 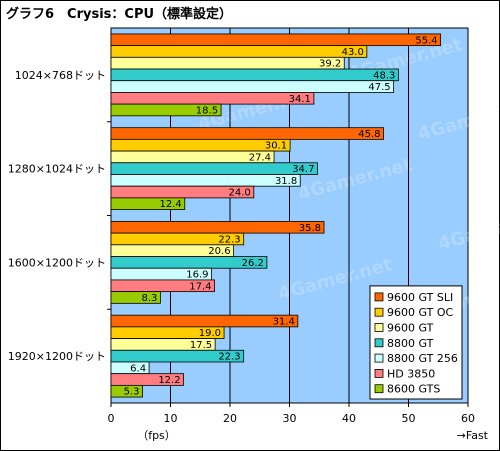 What do you see at coordinates (57, 169) in the screenshot?
I see `category-label: 1280×1024ドット` at bounding box center [57, 169].